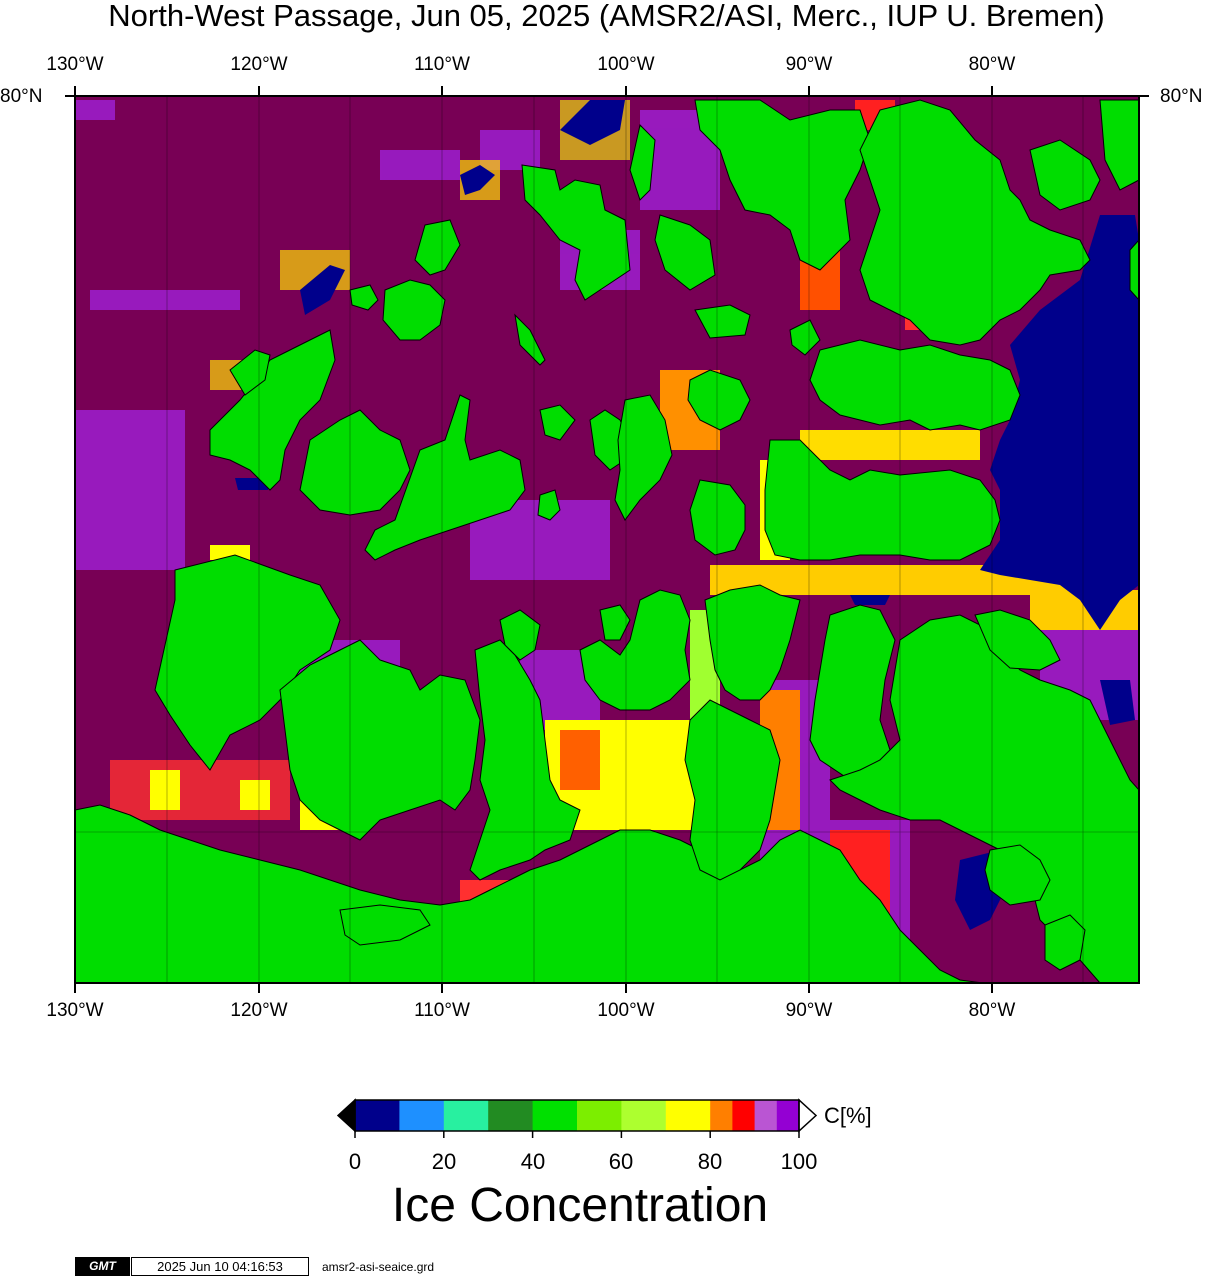 The height and width of the screenshot is (1279, 1213). Describe the element at coordinates (346, 1115) in the screenshot. I see `colorbar-low-arrow` at that location.